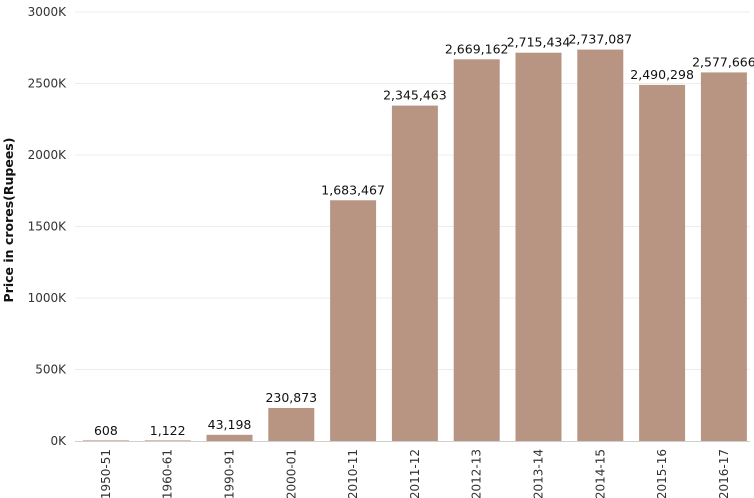 This screenshot has width=754, height=498. I want to click on y-axis-ticks: 0K 500K 1000K 1500K 2000K 2500K 3000K, so click(48, 226).